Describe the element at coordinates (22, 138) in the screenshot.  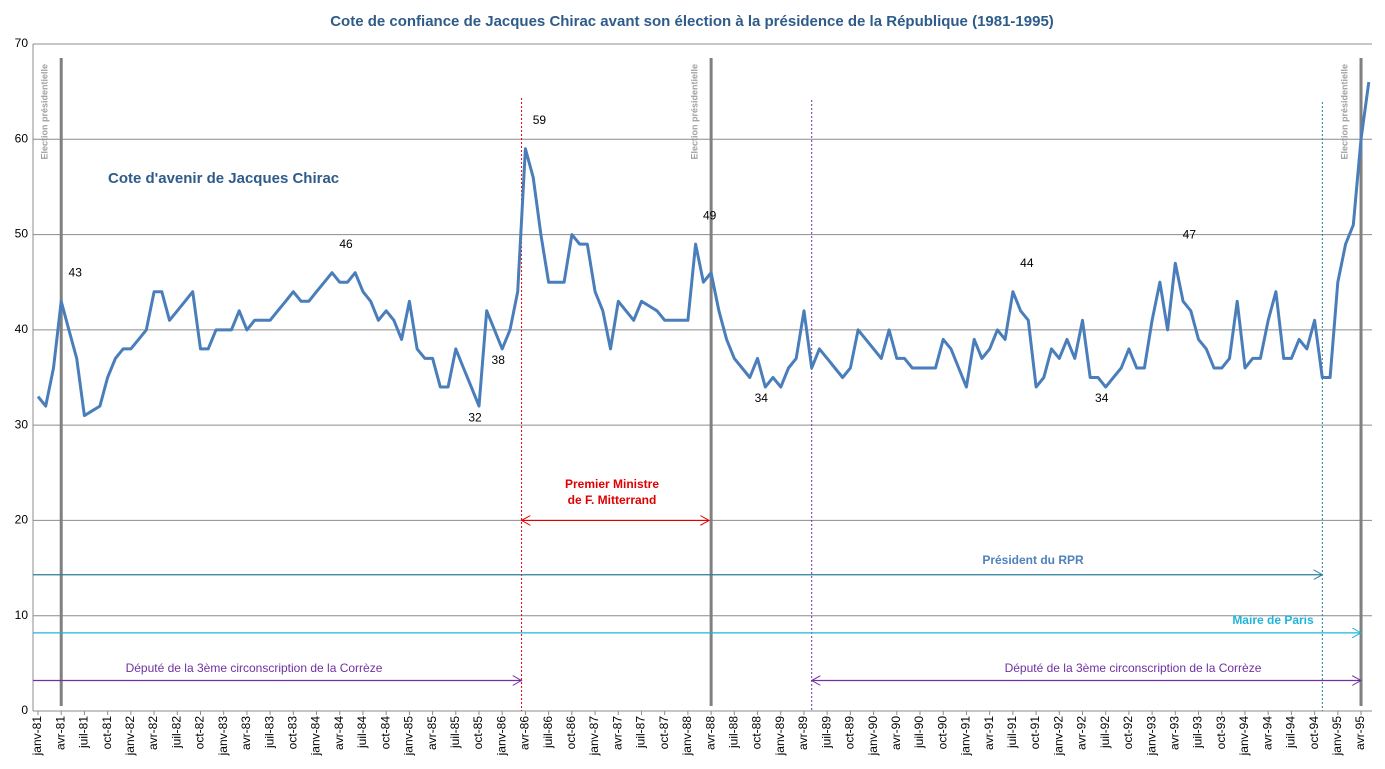
I see `y-tick-label: 60` at that location.